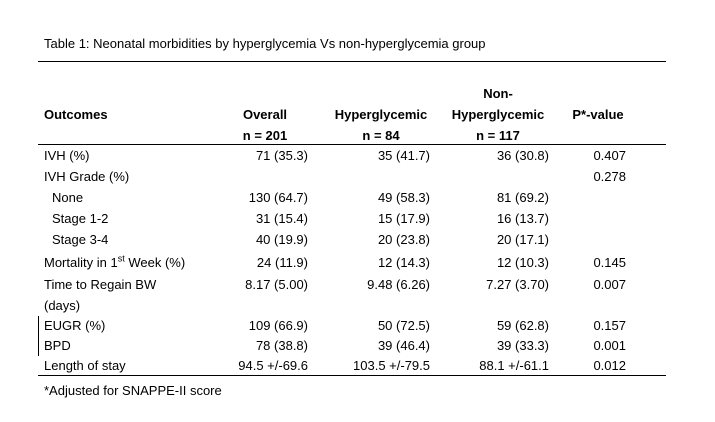 Image resolution: width=715 pixels, height=422 pixels. I want to click on cell-overall: 24 (11.9), so click(282, 262).